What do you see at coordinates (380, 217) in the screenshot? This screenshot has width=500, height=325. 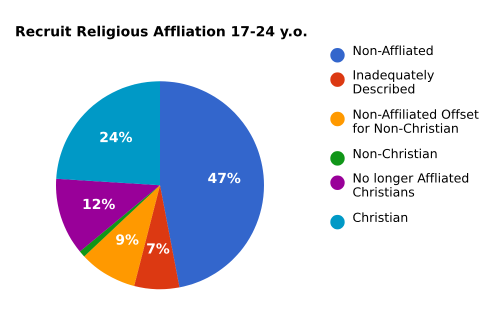 I see `legend-label: Christian` at bounding box center [380, 217].